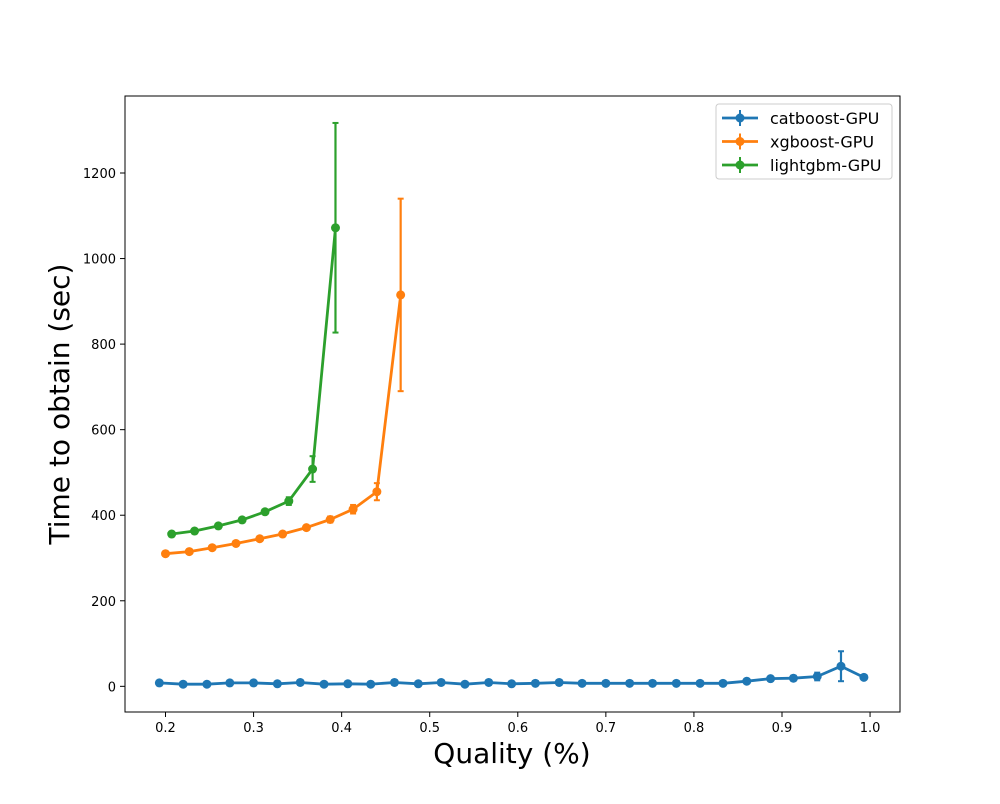 The image size is (1000, 804). What do you see at coordinates (103, 602) in the screenshot?
I see `y-tick-label: 200` at bounding box center [103, 602].